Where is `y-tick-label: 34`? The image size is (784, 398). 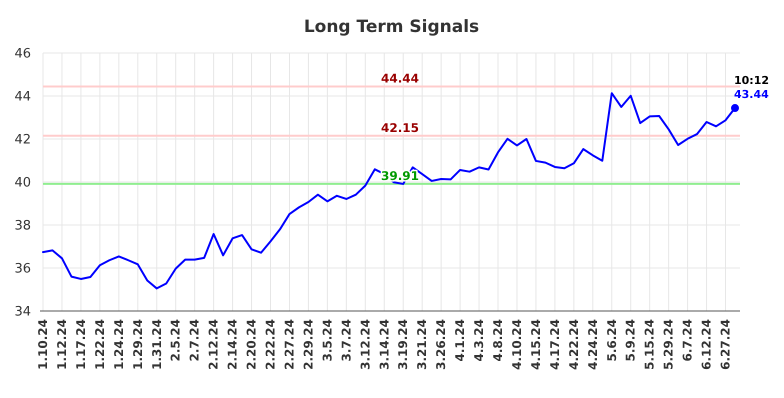
y-tick-label: 34 is located at coordinates (22, 312).